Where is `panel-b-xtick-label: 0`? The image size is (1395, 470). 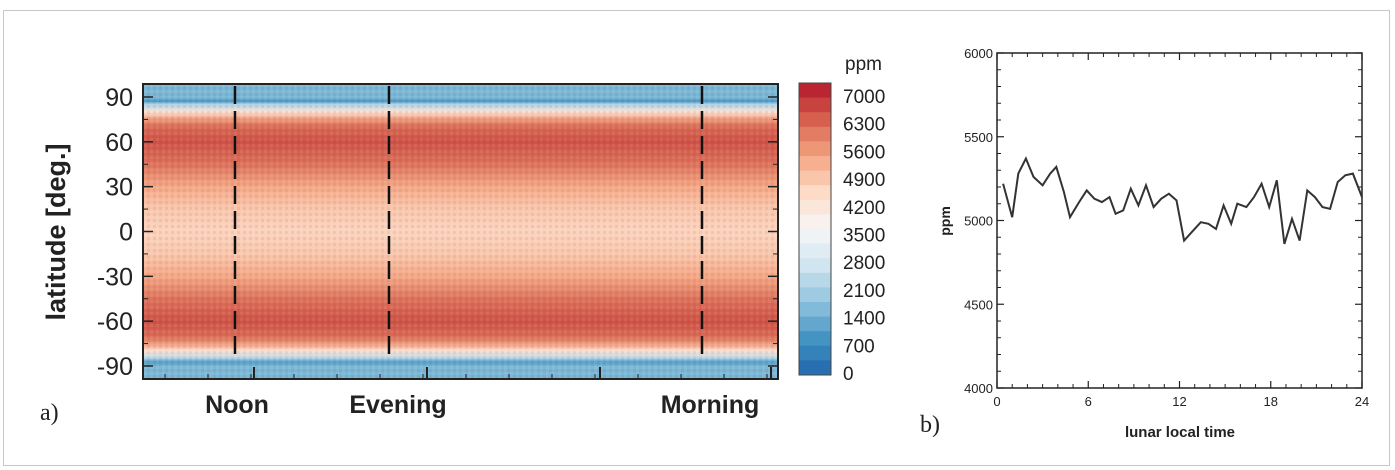
panel-b-xtick-label: 0 is located at coordinates (996, 401).